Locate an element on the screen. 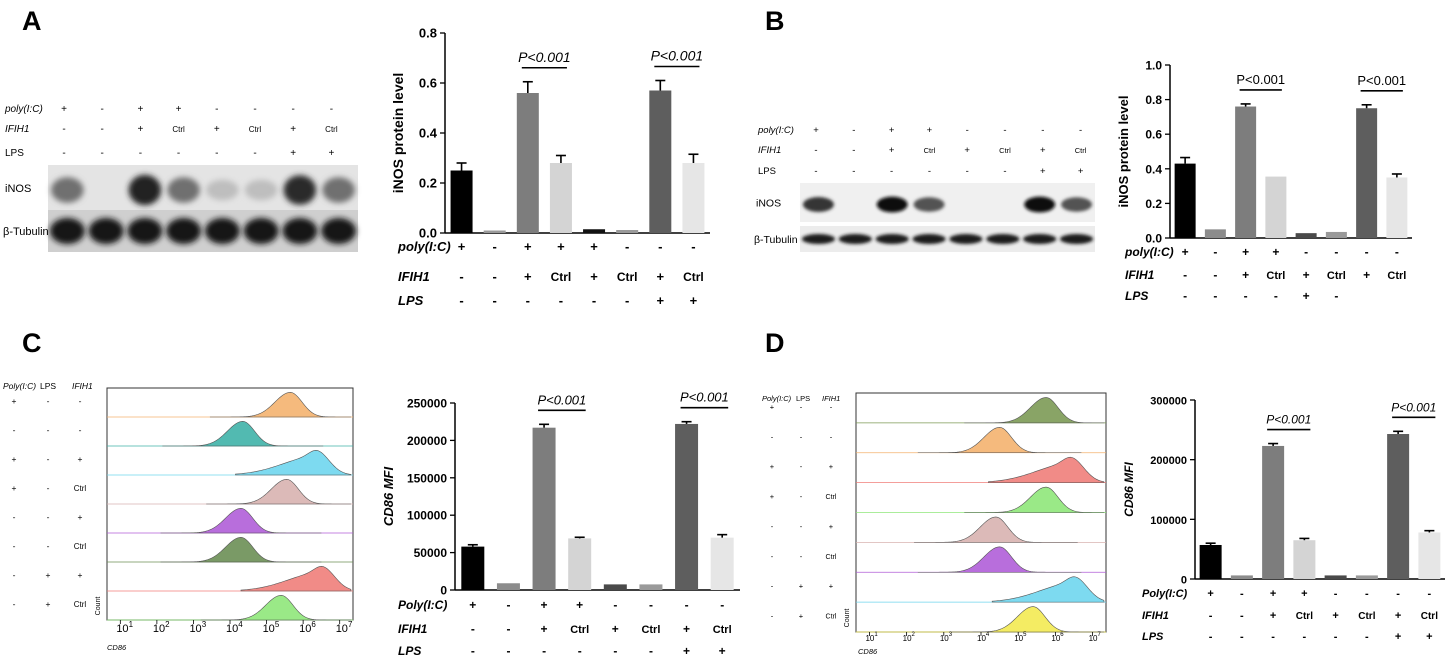 This screenshot has height=664, width=1449. chart-c-bar is located at coordinates (651, 587).